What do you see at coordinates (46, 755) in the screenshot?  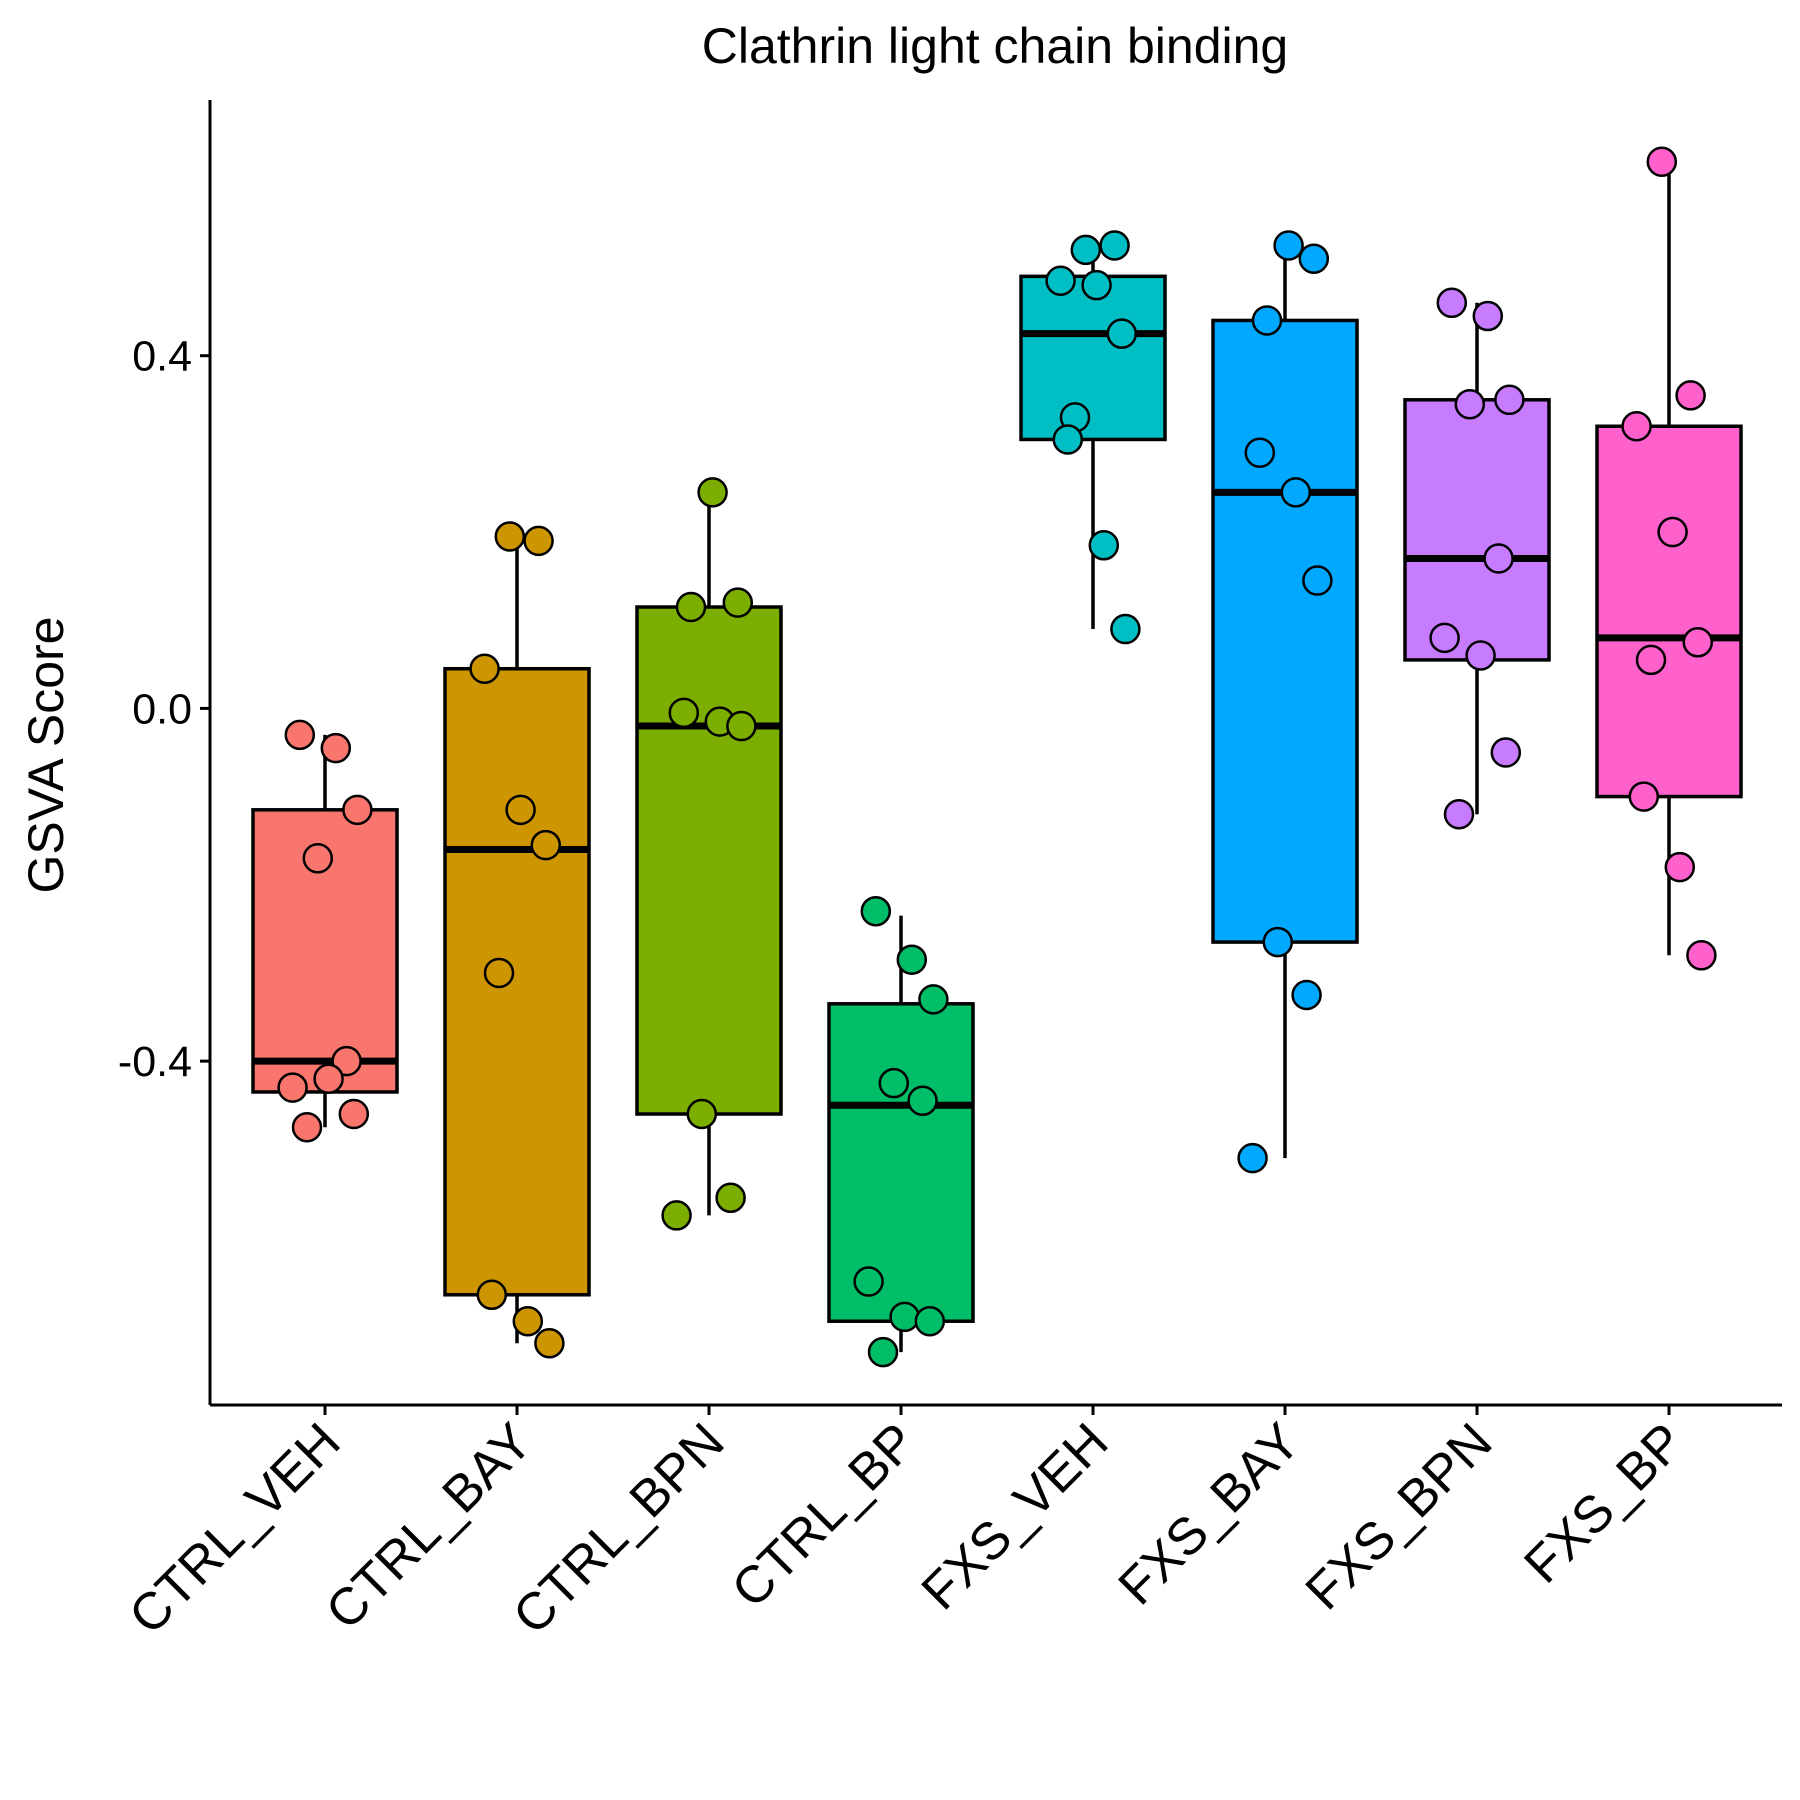 I see `y-axis-title: GSVA Score` at bounding box center [46, 755].